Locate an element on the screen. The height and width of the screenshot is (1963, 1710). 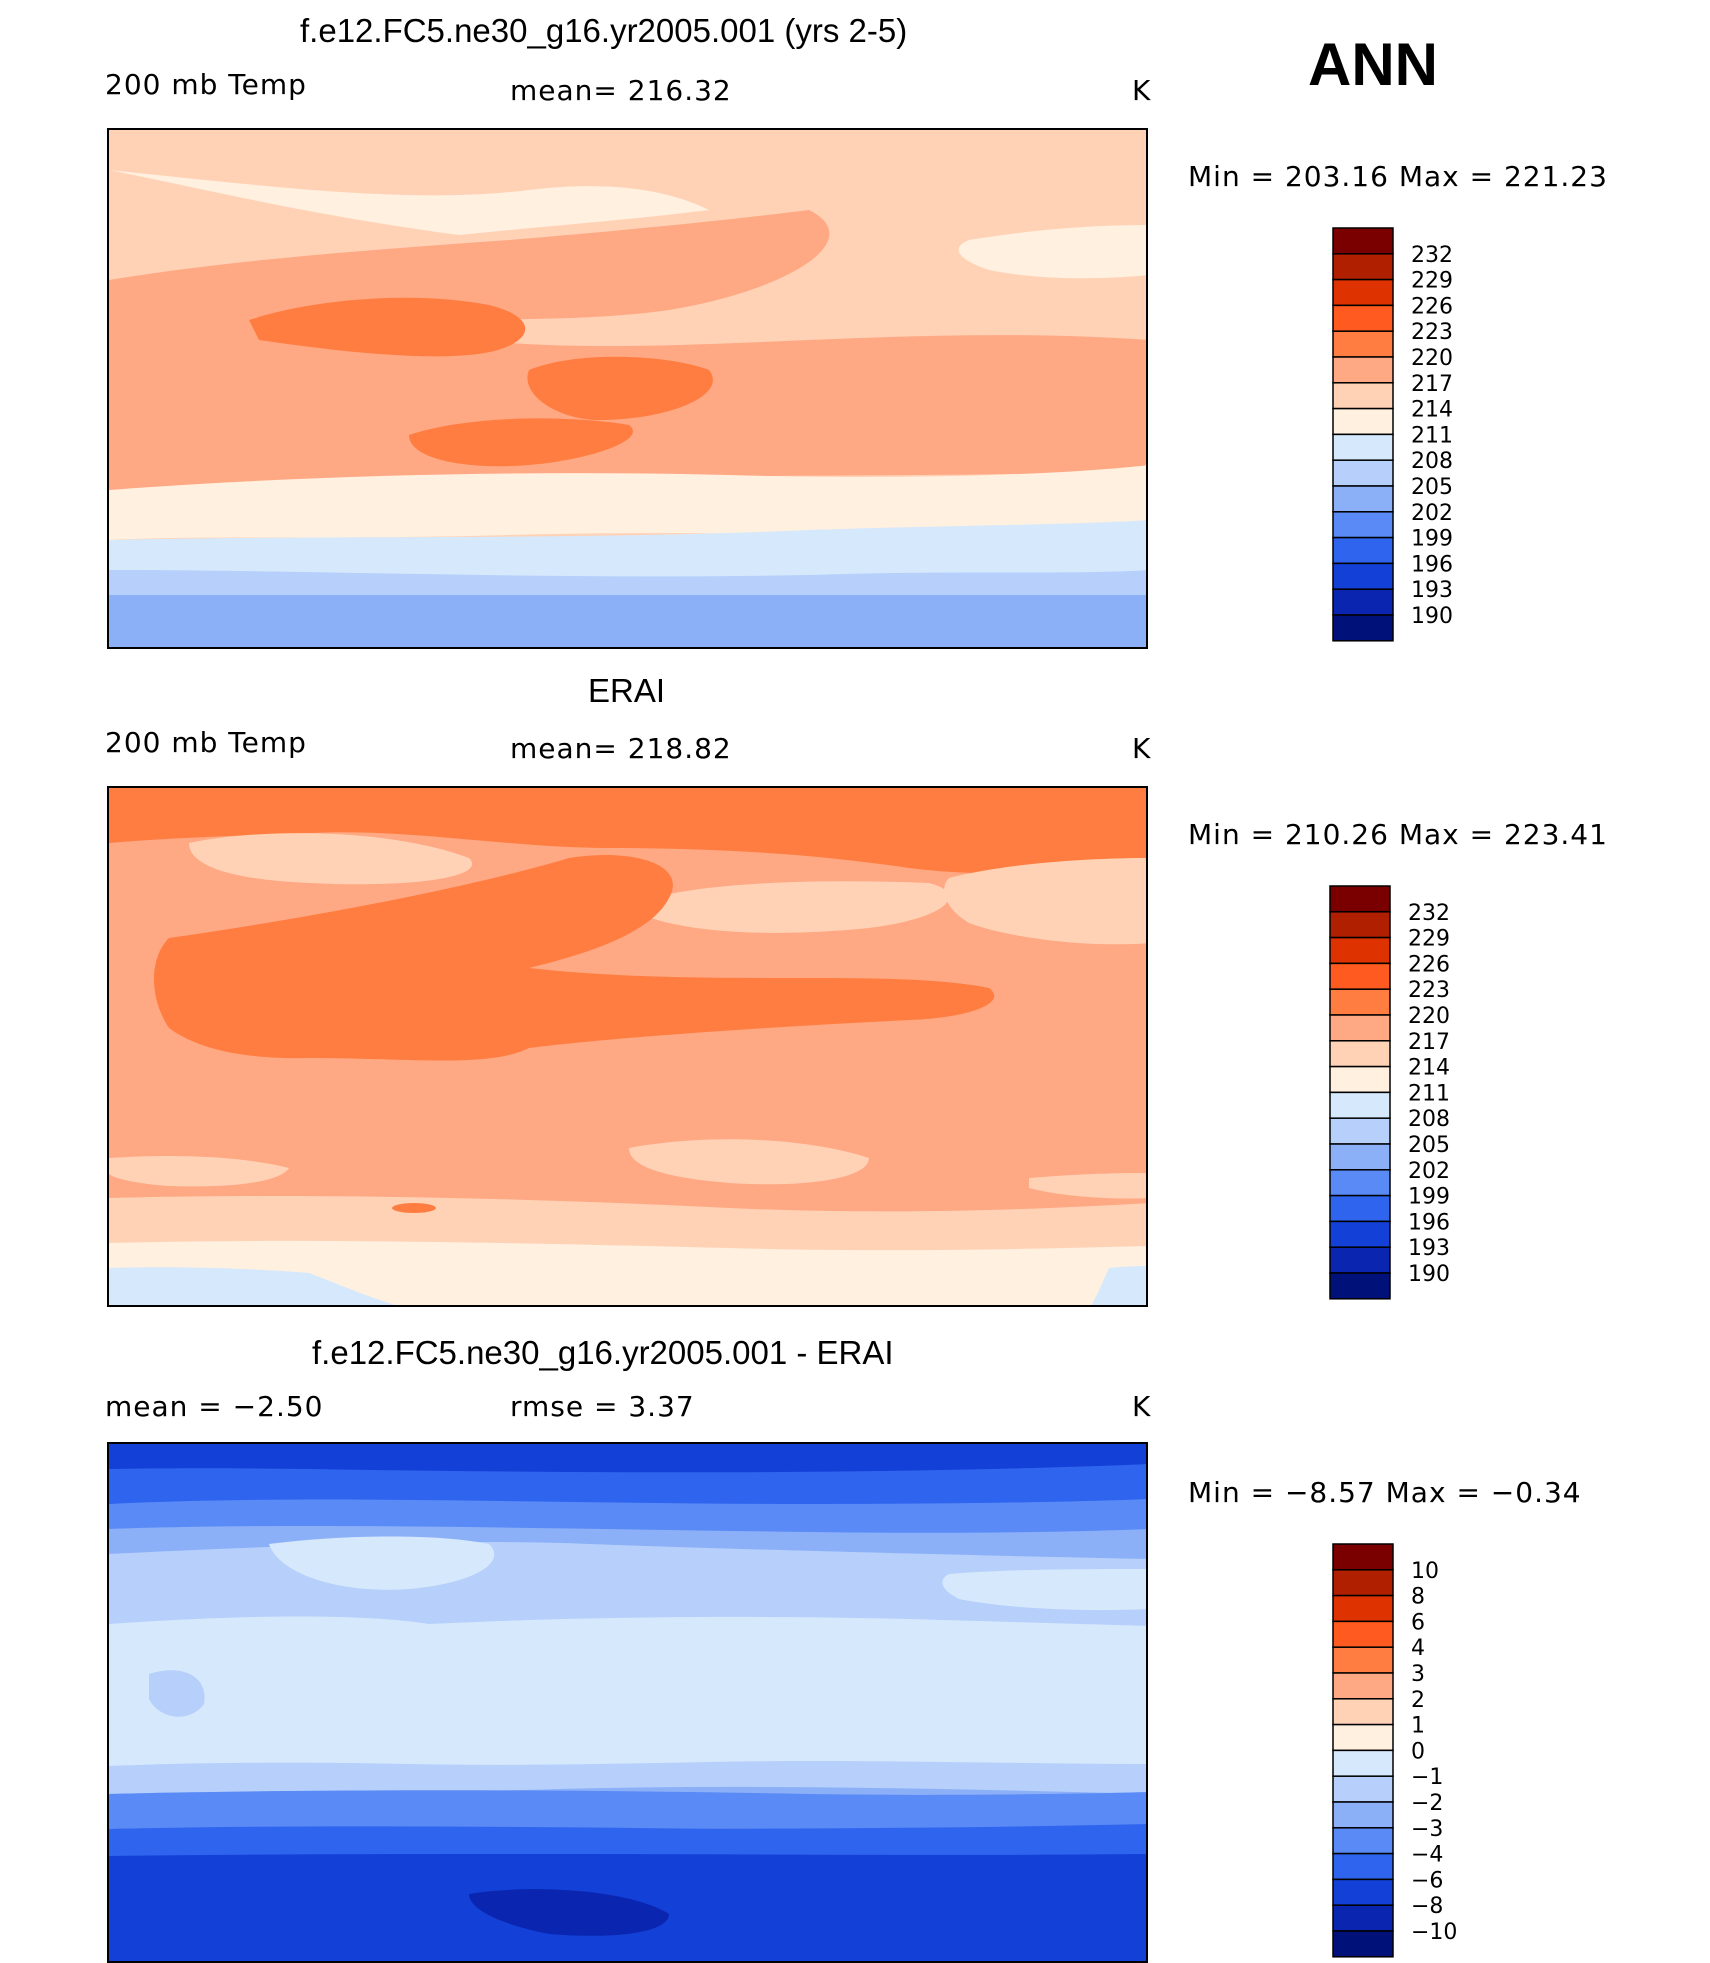
colorbar-2-tick-label: 226 is located at coordinates (1429, 964).